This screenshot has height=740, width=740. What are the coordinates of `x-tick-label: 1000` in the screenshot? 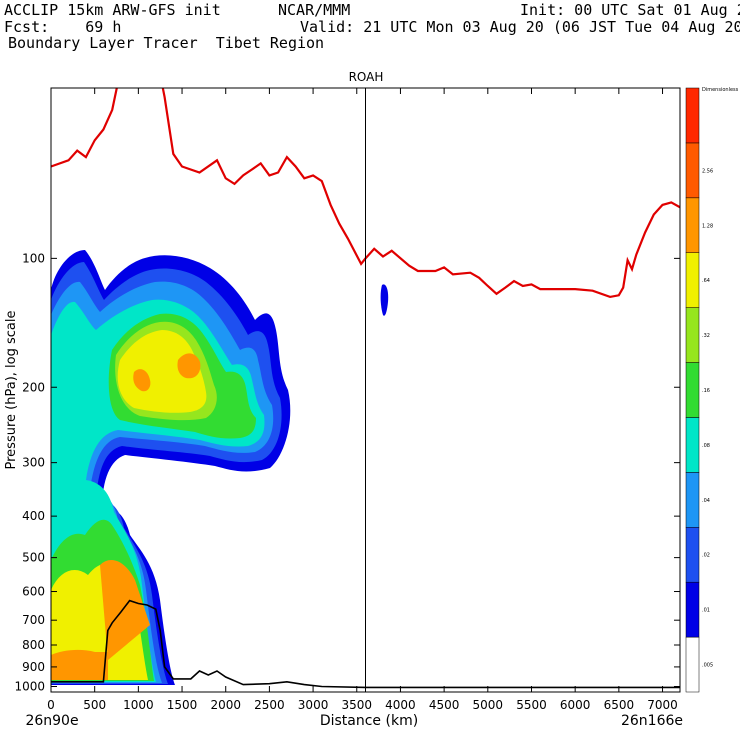 It's located at (138, 705).